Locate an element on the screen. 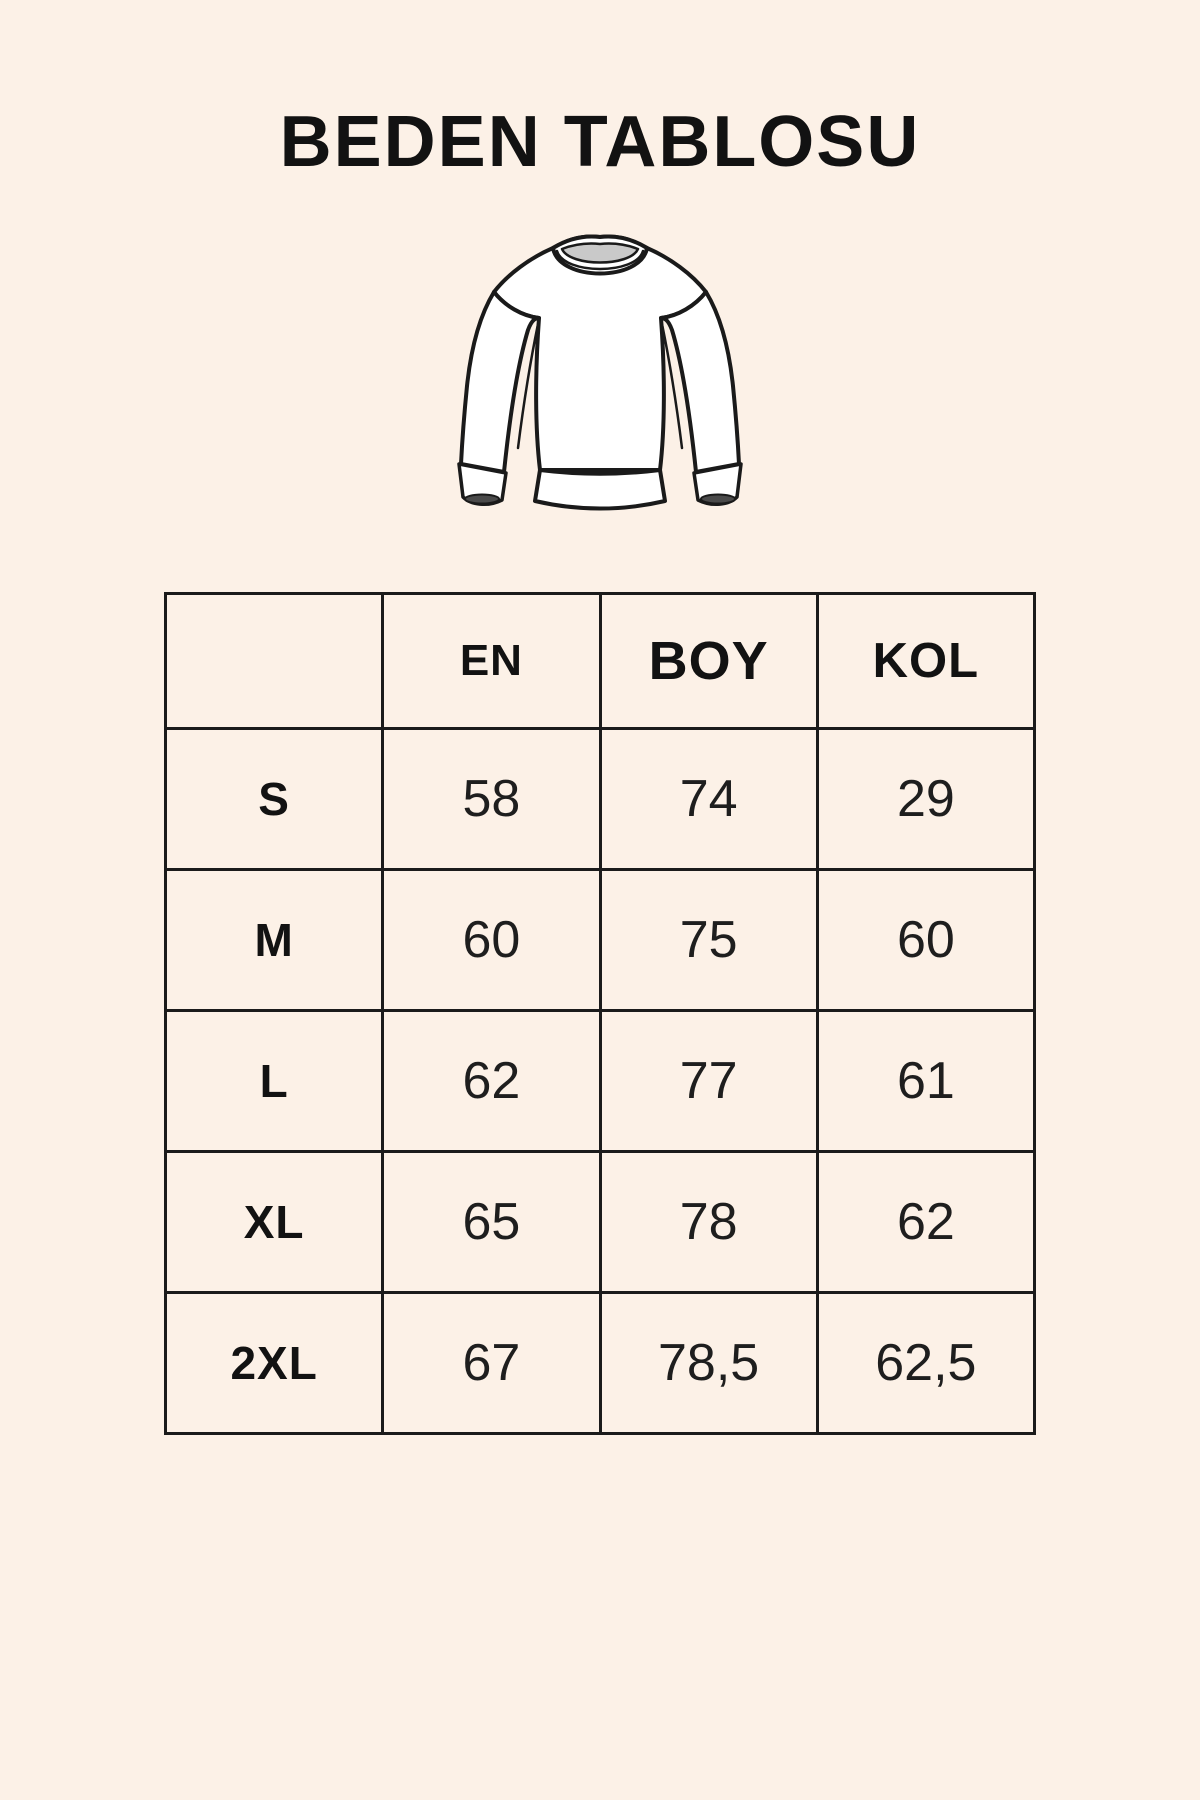 The image size is (1200, 1800). table-row-s: S 58 74 29 is located at coordinates (600, 799).